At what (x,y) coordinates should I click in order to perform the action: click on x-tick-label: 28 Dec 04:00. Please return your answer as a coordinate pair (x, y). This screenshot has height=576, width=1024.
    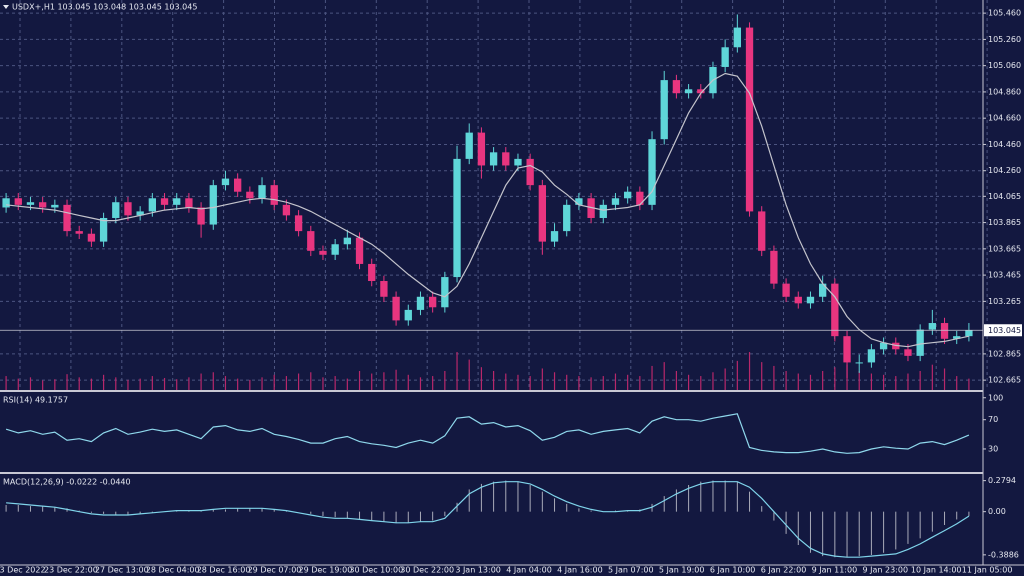
    Looking at the image, I should click on (173, 570).